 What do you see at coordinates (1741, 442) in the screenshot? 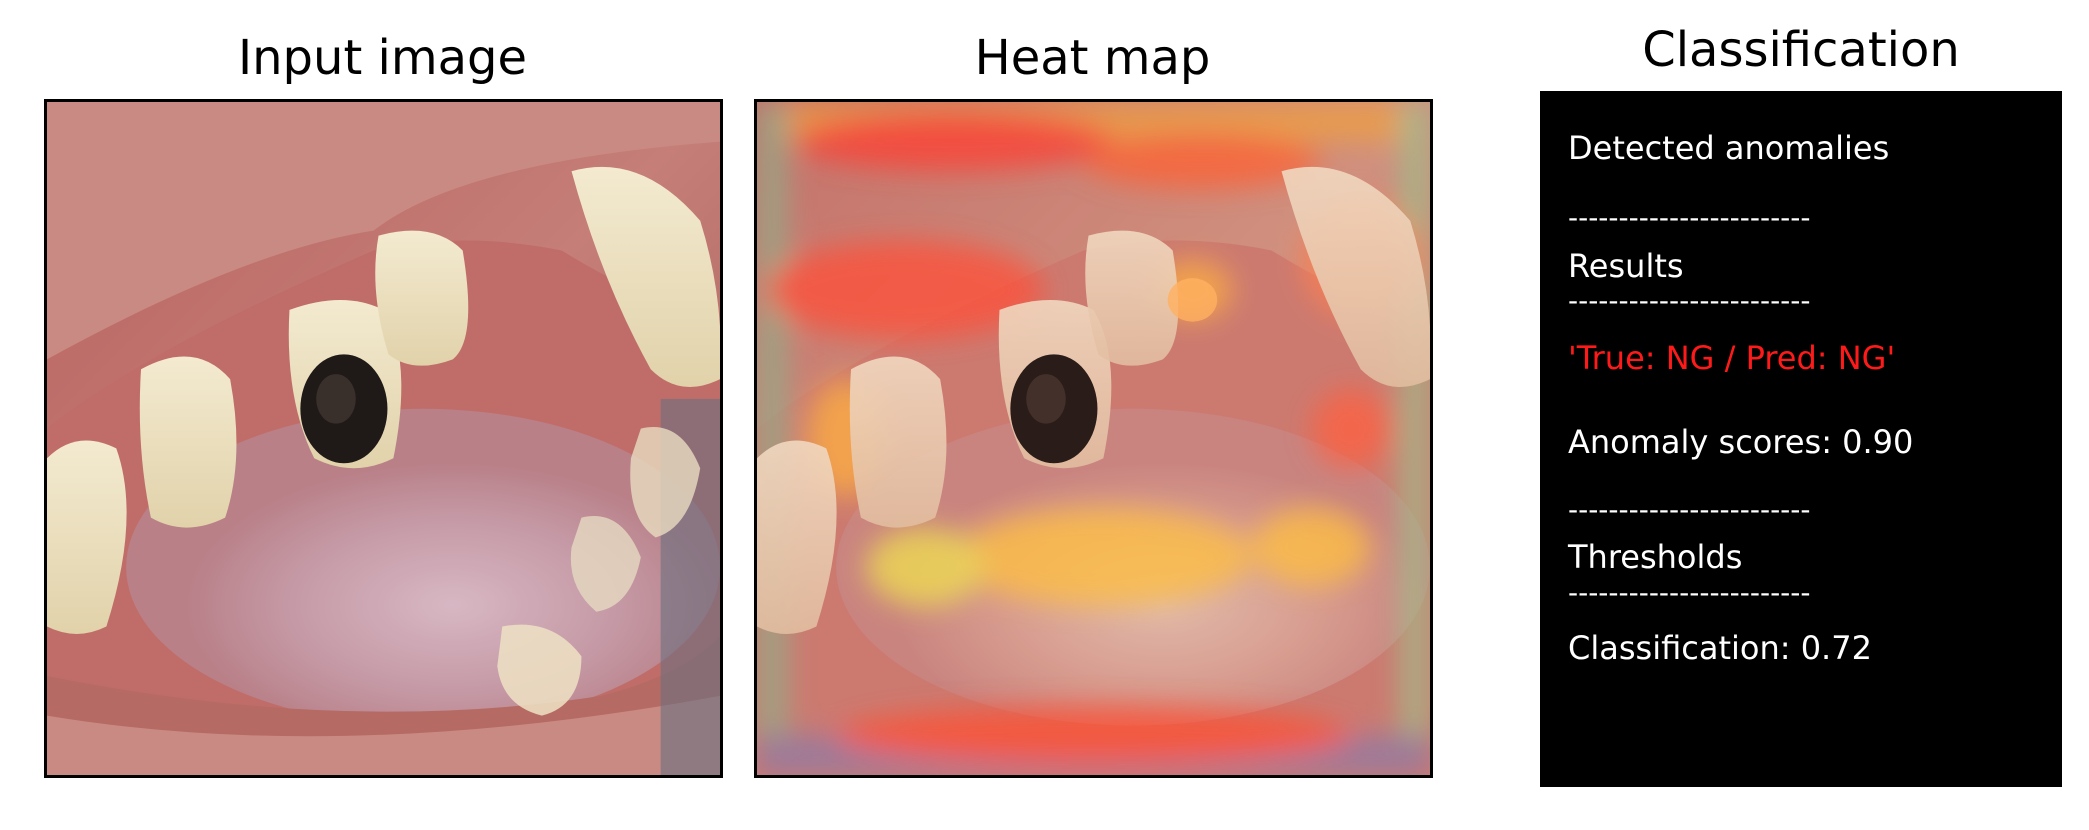
I see `anomaly-score: Anomaly scores: 0.90` at bounding box center [1741, 442].